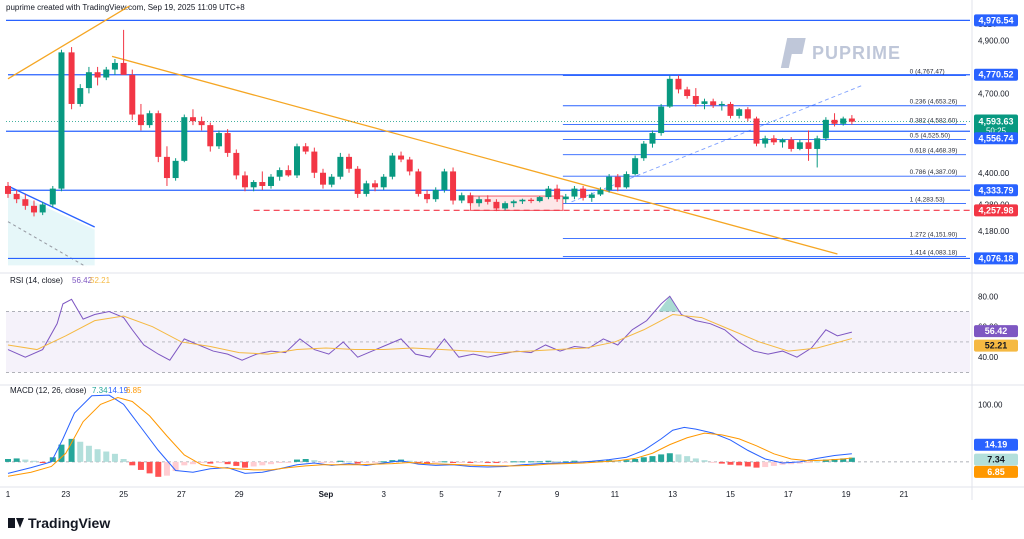 The image size is (1024, 539). Describe the element at coordinates (59, 523) in the screenshot. I see `tradingview-brand: TradingView` at that location.